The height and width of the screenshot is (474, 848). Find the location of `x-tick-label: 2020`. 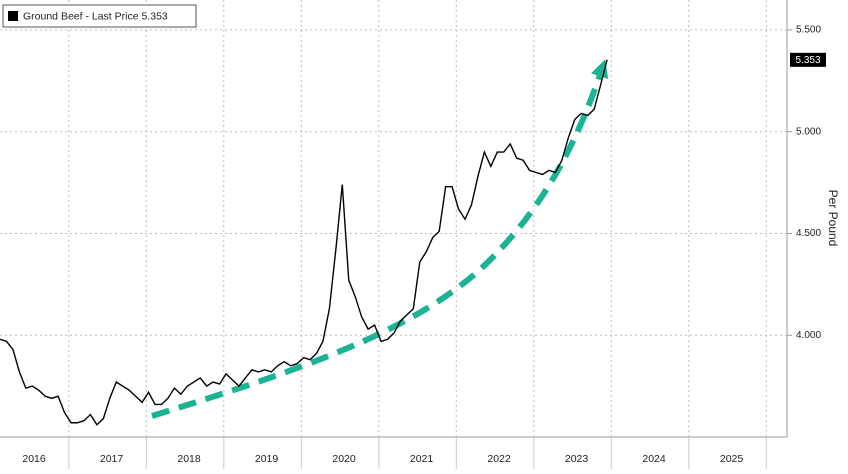

x-tick-label: 2020 is located at coordinates (344, 459).